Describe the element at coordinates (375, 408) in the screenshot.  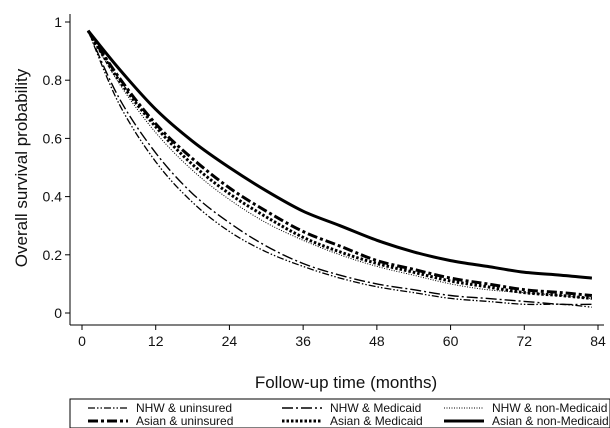
I see `legend-label: NHW & Medicaid` at that location.